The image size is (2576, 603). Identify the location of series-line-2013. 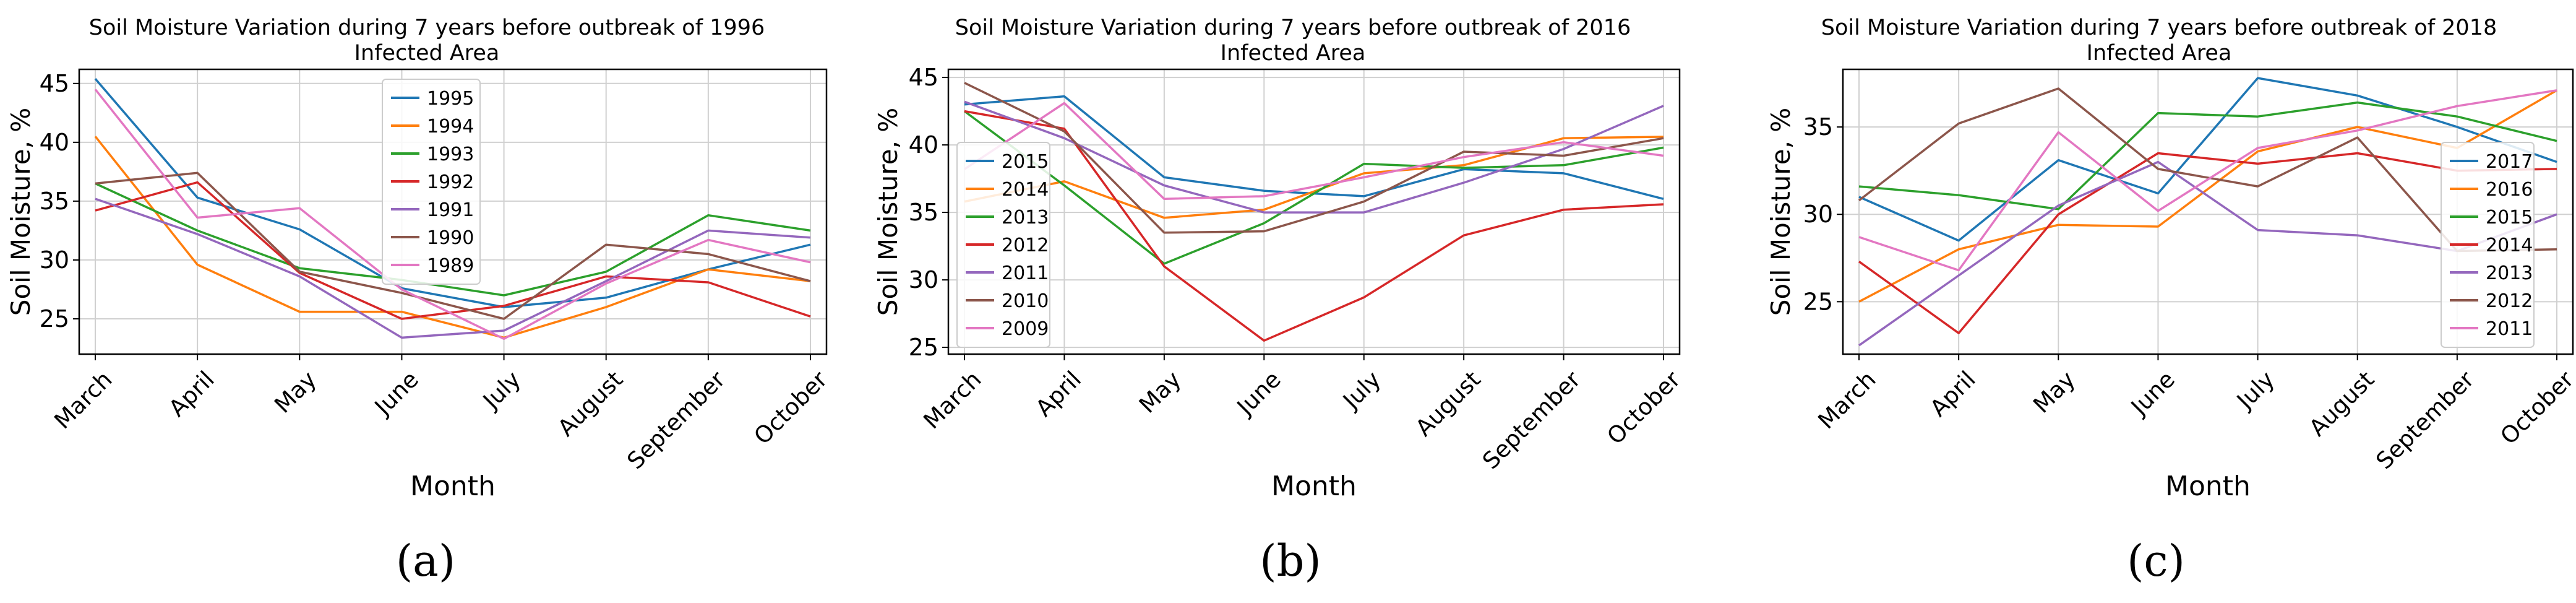
(1313, 187).